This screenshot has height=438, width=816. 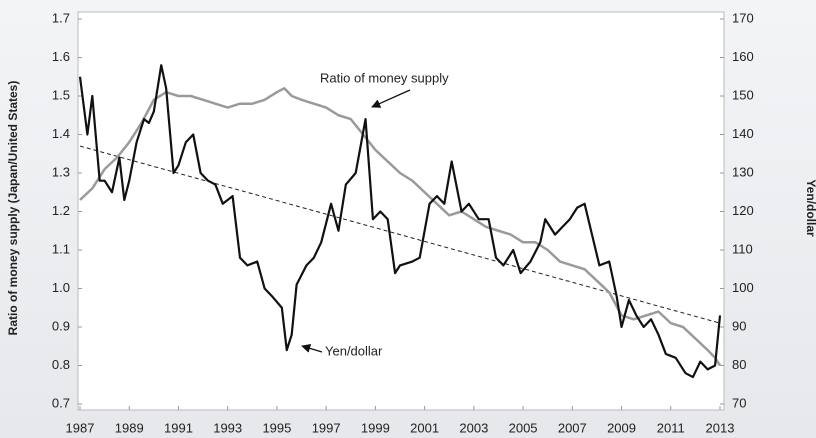 I want to click on y2-tick-label: 150, so click(x=743, y=94).